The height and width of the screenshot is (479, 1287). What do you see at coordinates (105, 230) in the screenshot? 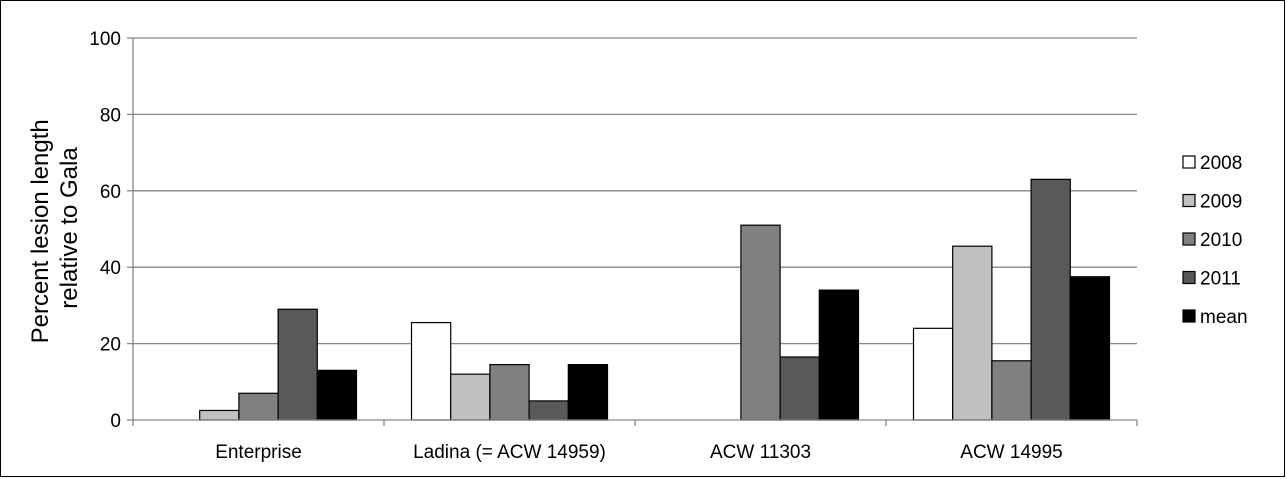
I see `y-tick-labels: 0 20 40 60 80 100` at bounding box center [105, 230].